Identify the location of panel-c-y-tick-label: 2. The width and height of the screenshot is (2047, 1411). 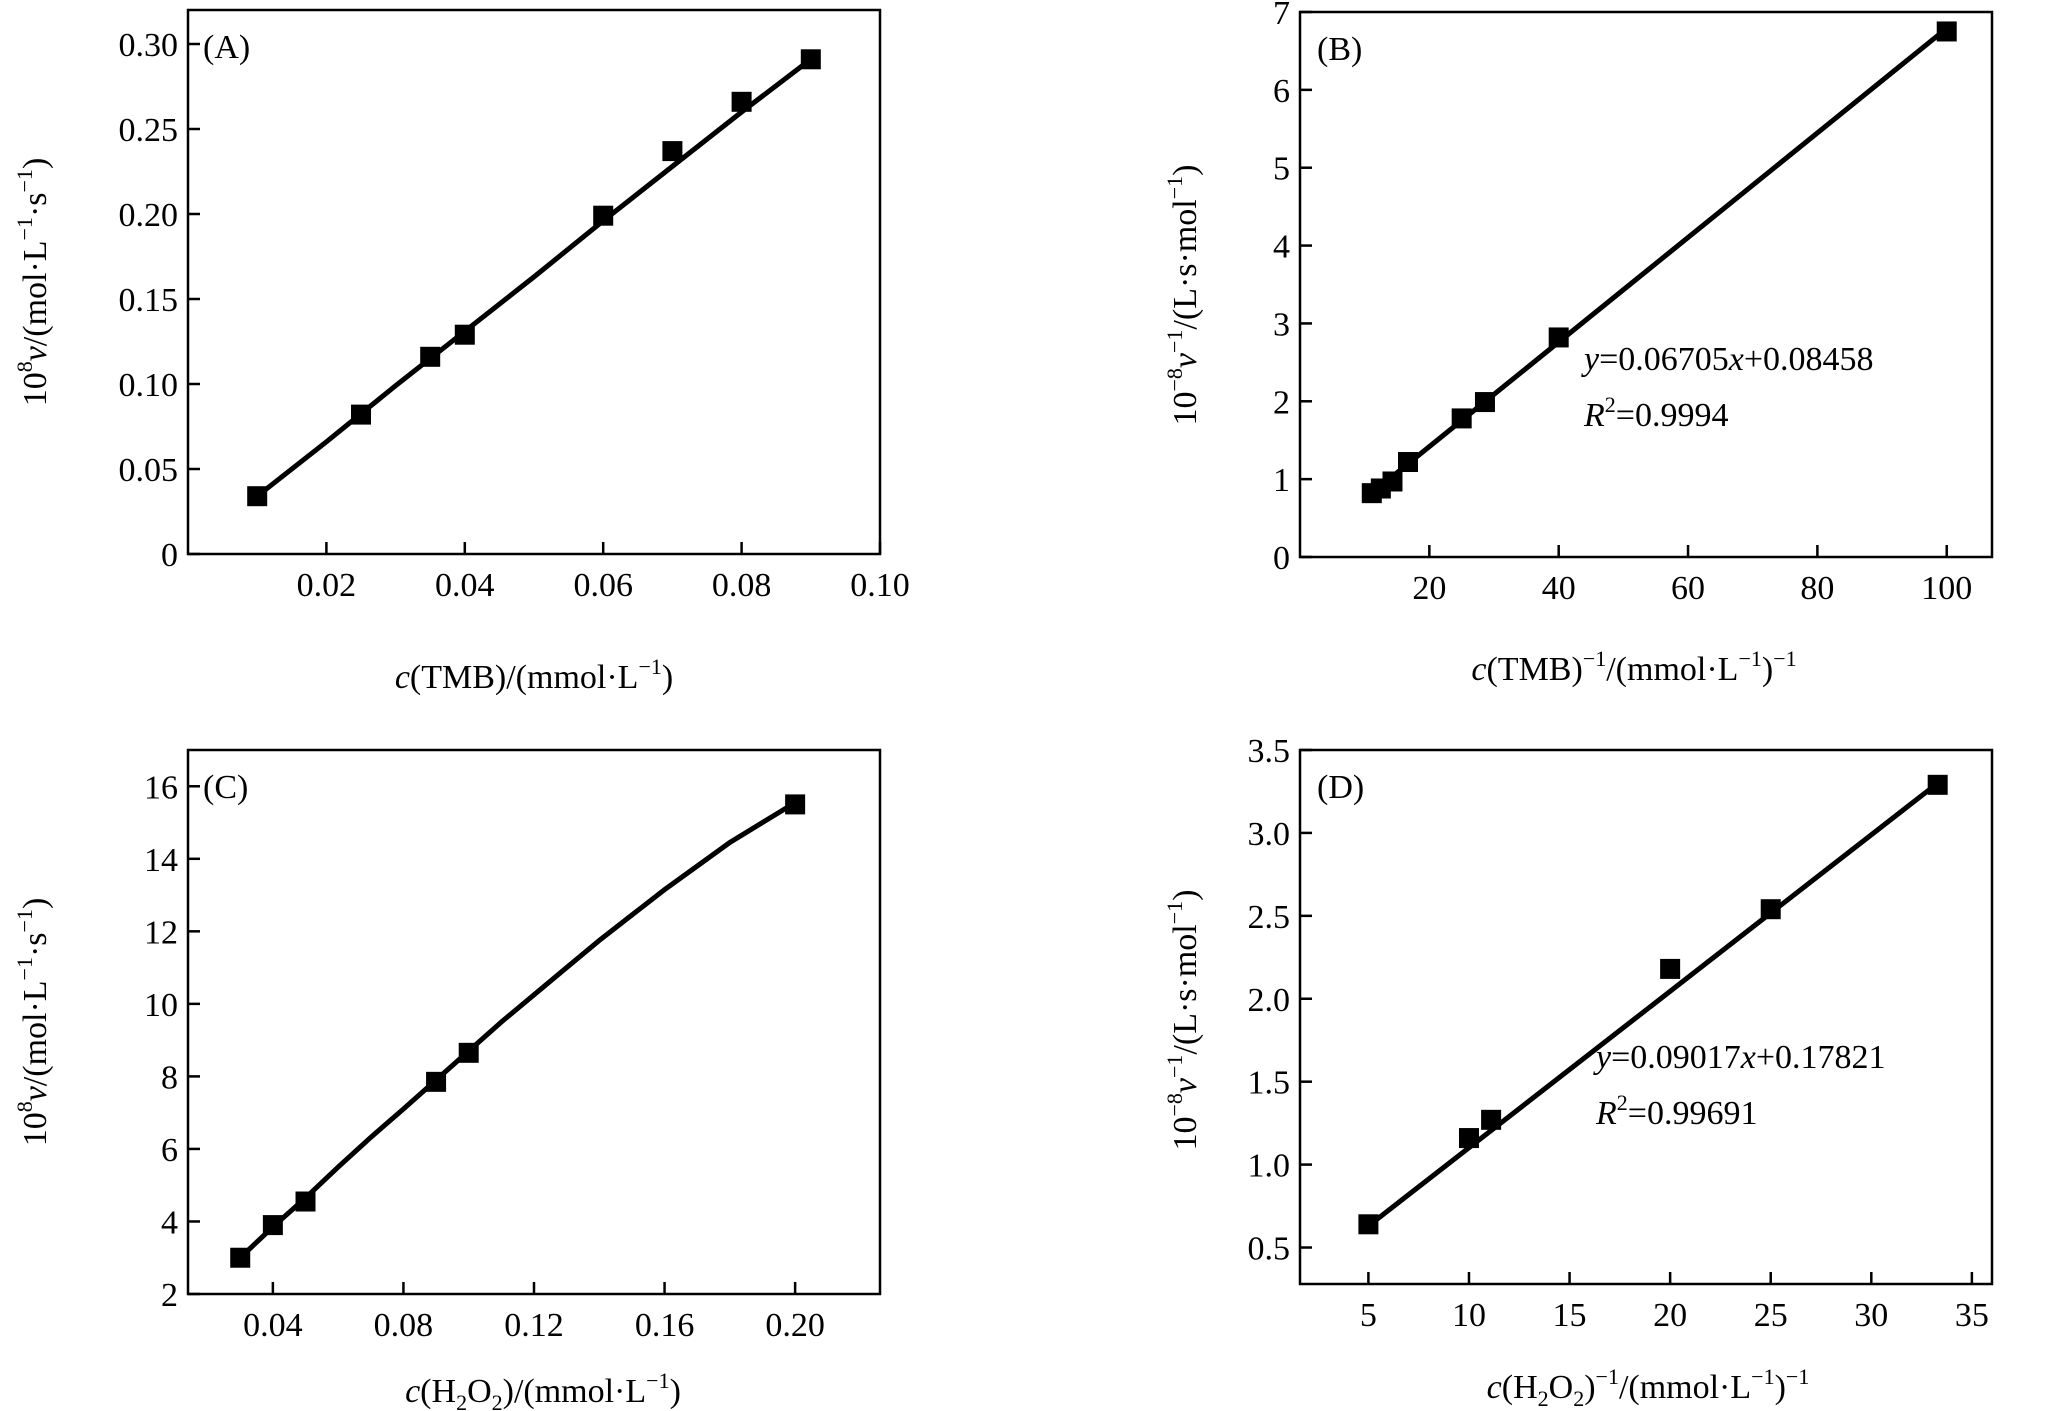
(169, 1295).